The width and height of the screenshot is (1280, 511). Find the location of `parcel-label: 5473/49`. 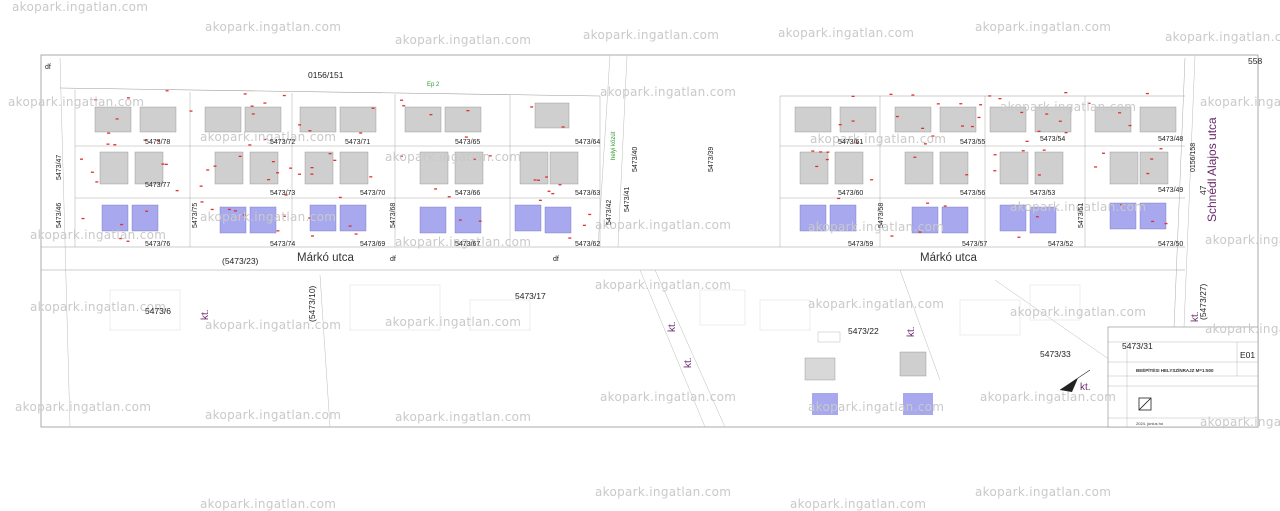

parcel-label: 5473/49 is located at coordinates (1171, 190).